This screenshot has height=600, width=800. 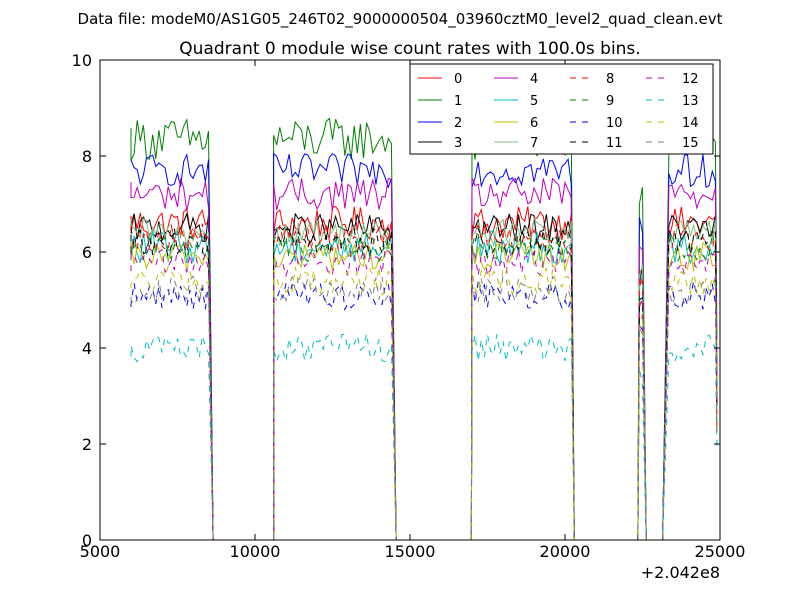 What do you see at coordinates (87, 348) in the screenshot?
I see `y-tick-label: 4` at bounding box center [87, 348].